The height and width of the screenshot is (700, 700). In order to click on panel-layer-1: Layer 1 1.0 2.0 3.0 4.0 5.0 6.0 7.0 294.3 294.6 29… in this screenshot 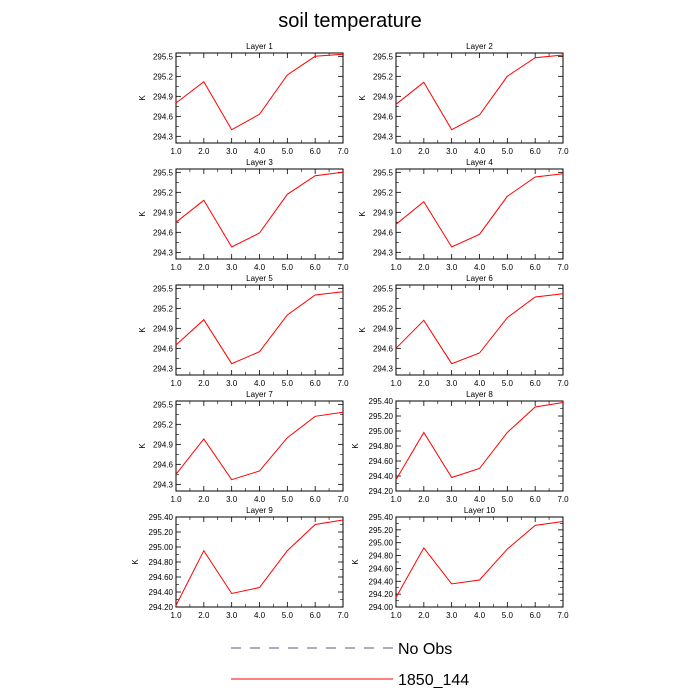, I will do `click(243, 99)`.